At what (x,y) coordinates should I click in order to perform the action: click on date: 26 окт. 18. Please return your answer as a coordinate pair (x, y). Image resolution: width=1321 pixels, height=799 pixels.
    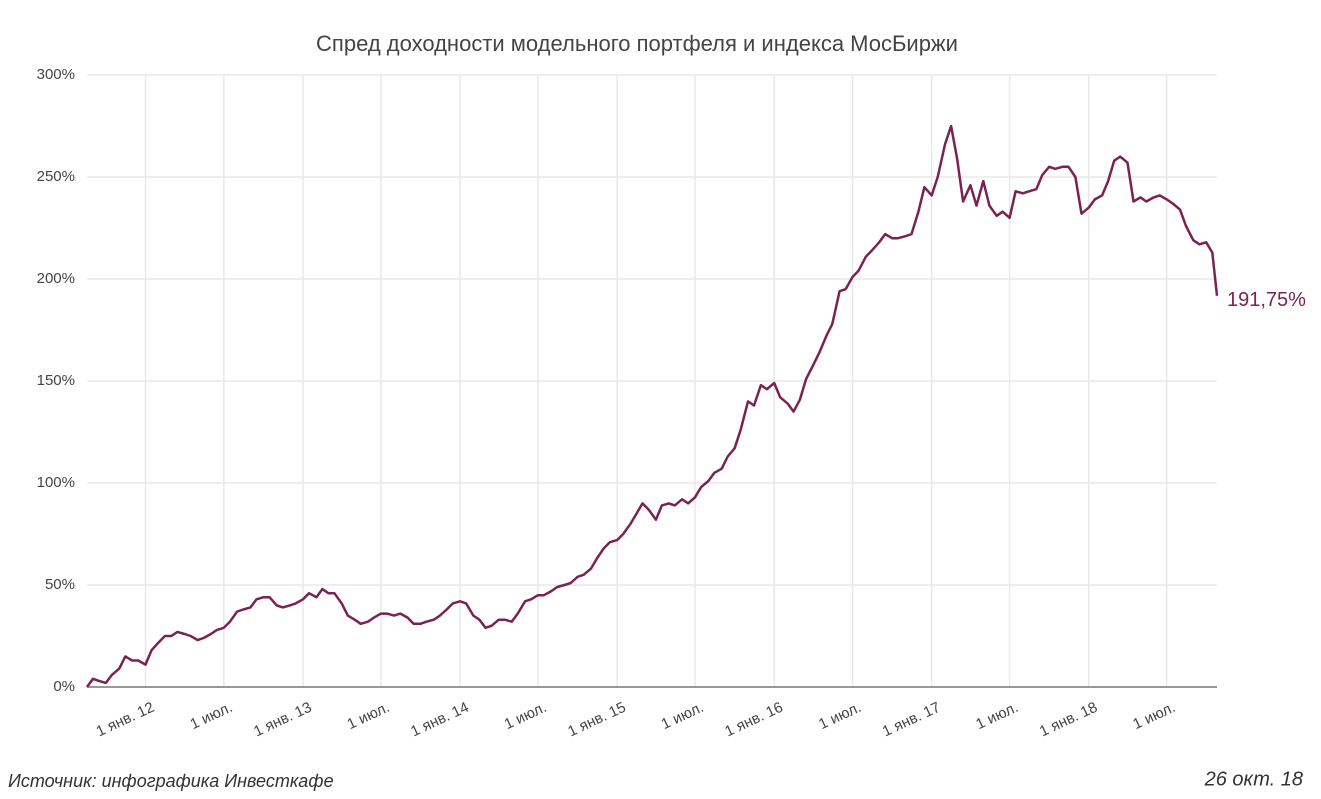
    Looking at the image, I should click on (1253, 779).